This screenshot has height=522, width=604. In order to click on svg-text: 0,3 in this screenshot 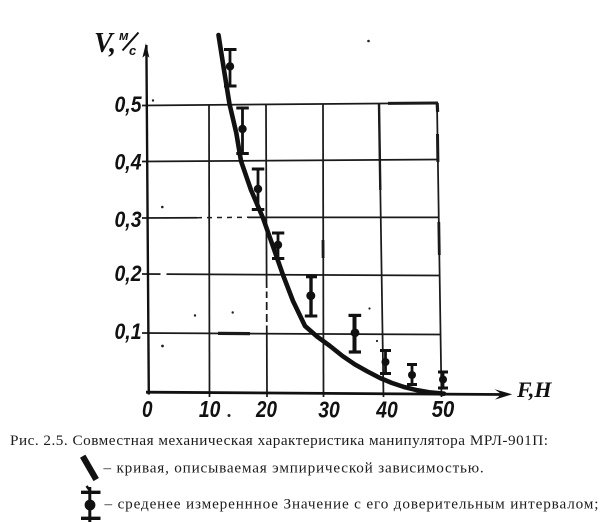, I will do `click(128, 219)`.